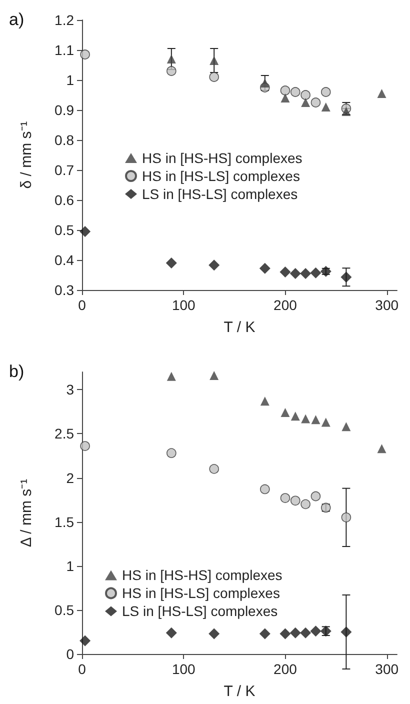 Image resolution: width=410 pixels, height=704 pixels. What do you see at coordinates (64, 170) in the screenshot?
I see `y-tick-label: 0.7` at bounding box center [64, 170].